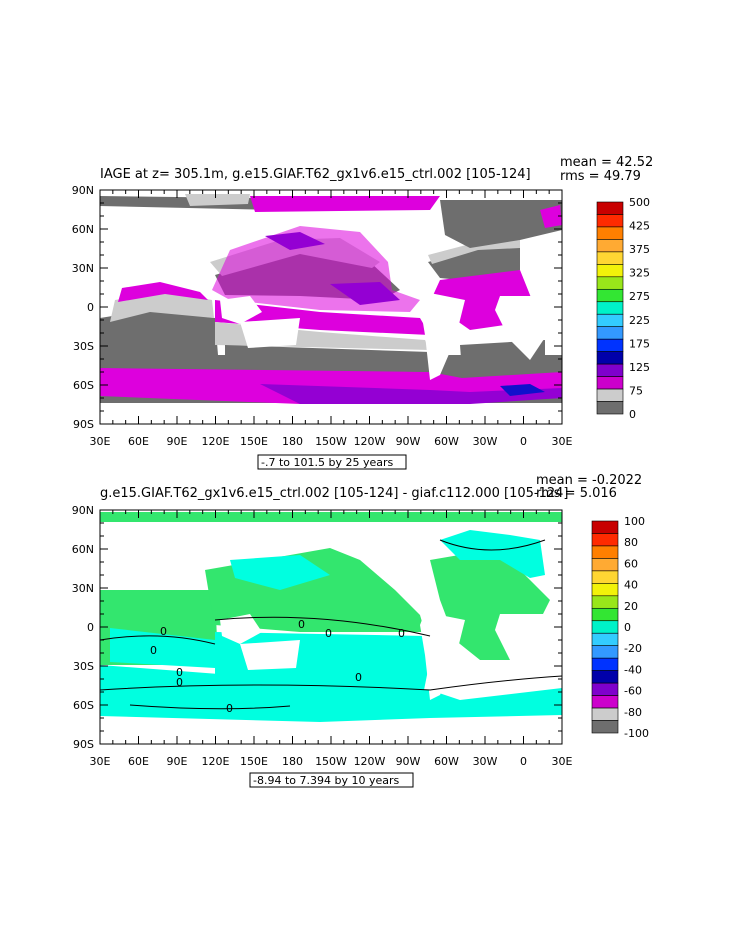  Describe the element at coordinates (501, 224) in the screenshot. I see `p1-gin-dark` at that location.